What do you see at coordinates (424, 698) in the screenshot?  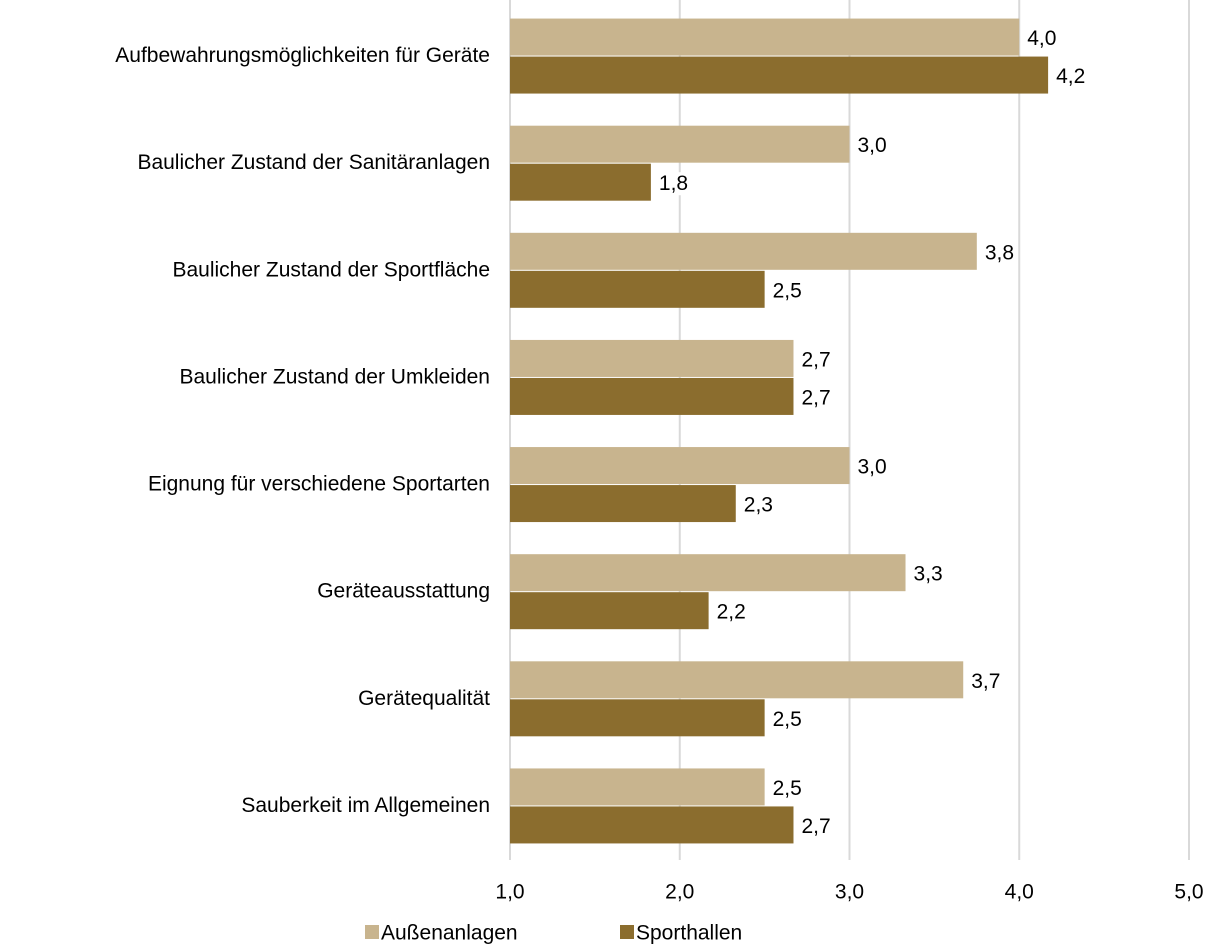 I see `category-label: Gerätequalität` at bounding box center [424, 698].